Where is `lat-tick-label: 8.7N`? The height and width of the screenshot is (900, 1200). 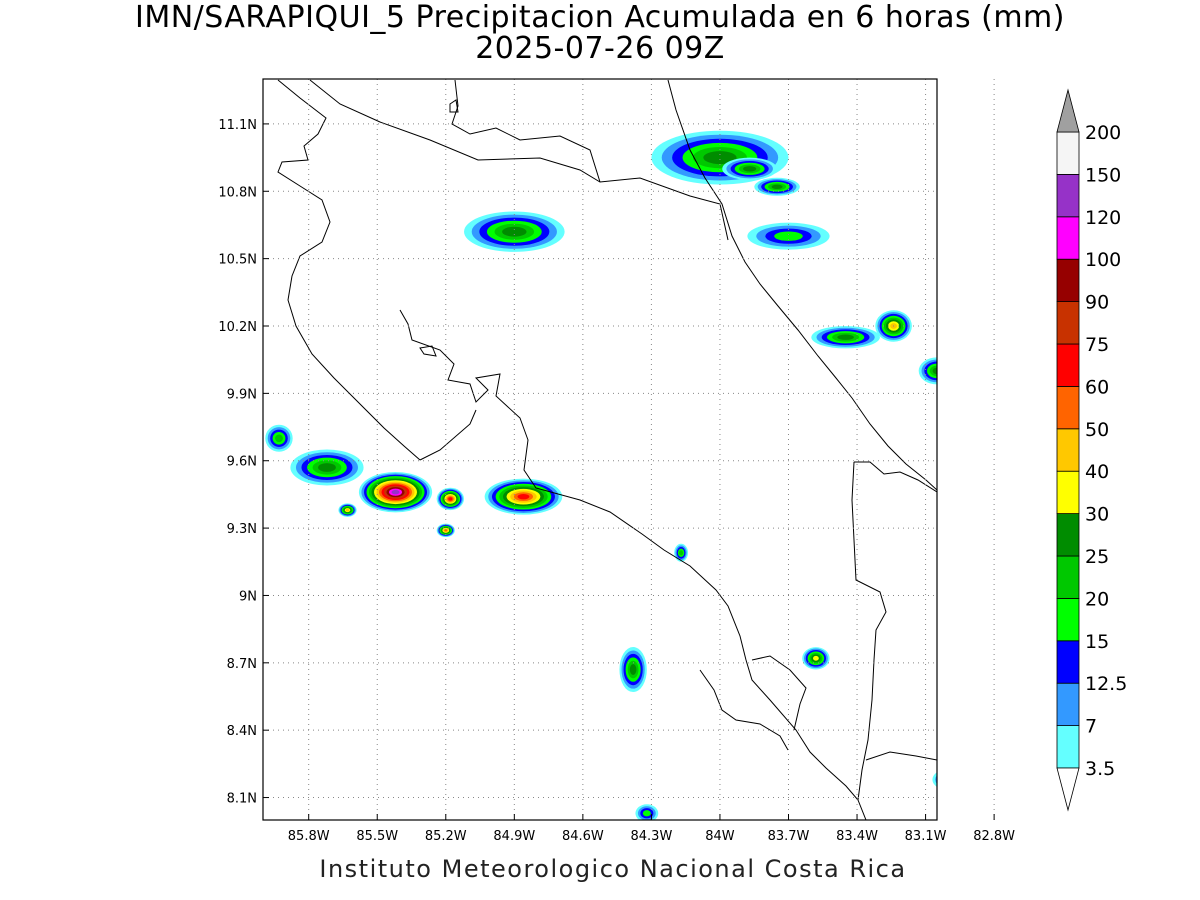
lat-tick-label: 8.7N is located at coordinates (242, 664).